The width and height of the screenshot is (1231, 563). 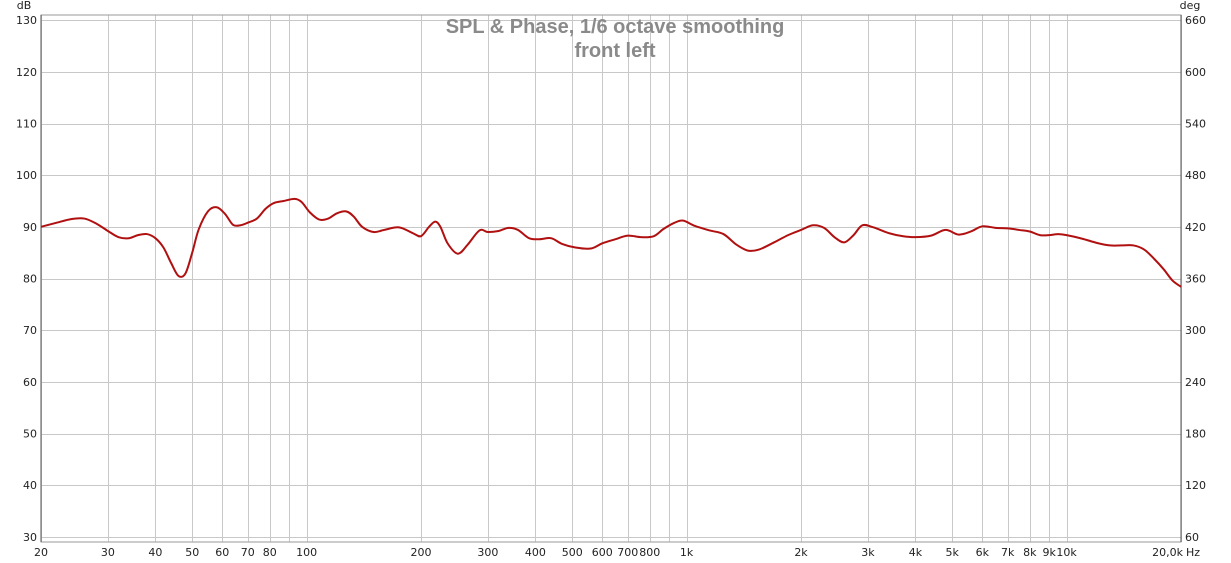 What do you see at coordinates (26, 124) in the screenshot?
I see `y-tick-label-left: 110` at bounding box center [26, 124].